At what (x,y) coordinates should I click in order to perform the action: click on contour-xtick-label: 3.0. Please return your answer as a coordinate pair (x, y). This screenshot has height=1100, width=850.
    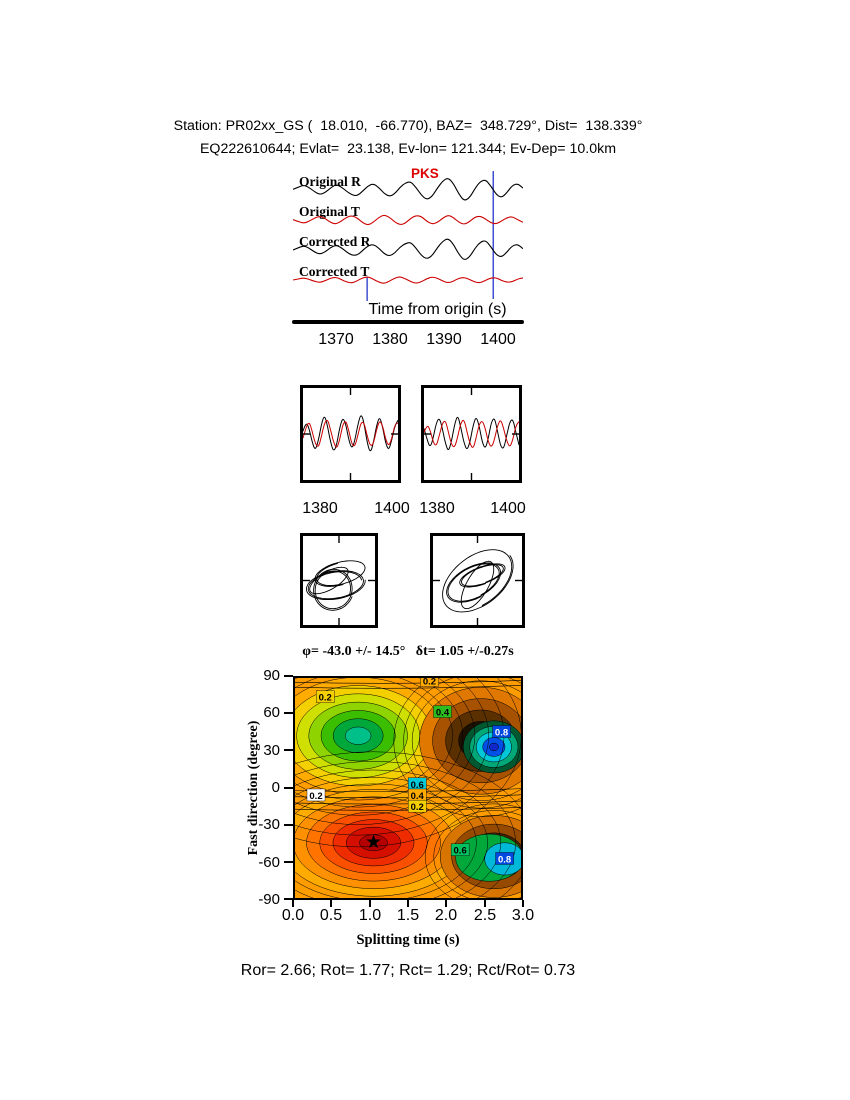
    Looking at the image, I should click on (523, 915).